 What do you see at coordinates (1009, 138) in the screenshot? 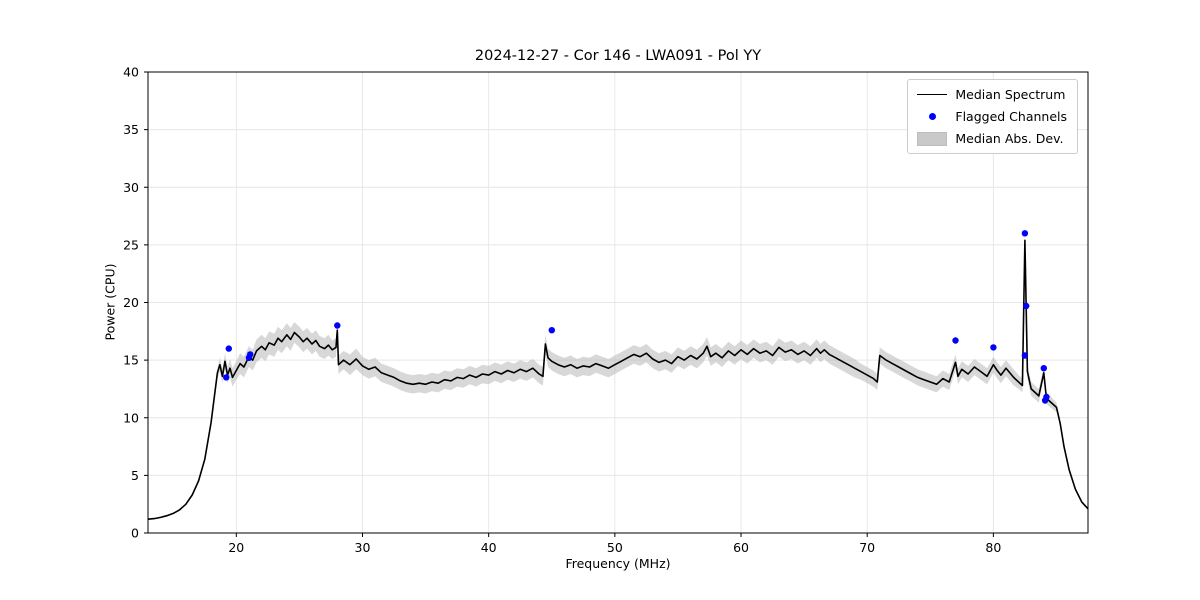
I see `legend-label-median-abs-dev: Median Abs. Dev.` at bounding box center [1009, 138].